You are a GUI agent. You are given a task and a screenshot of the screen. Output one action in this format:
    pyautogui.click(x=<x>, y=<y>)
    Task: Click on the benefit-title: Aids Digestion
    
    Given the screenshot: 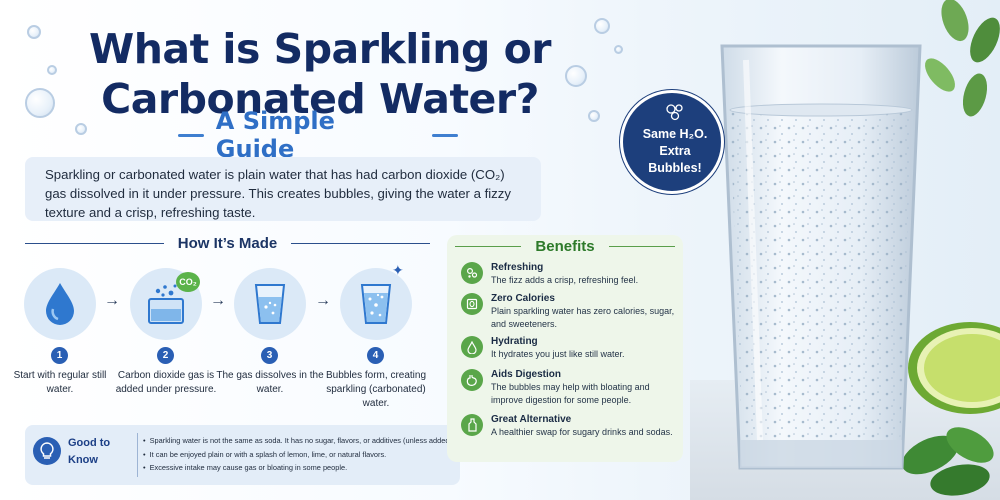 What is the action you would take?
    pyautogui.click(x=526, y=374)
    